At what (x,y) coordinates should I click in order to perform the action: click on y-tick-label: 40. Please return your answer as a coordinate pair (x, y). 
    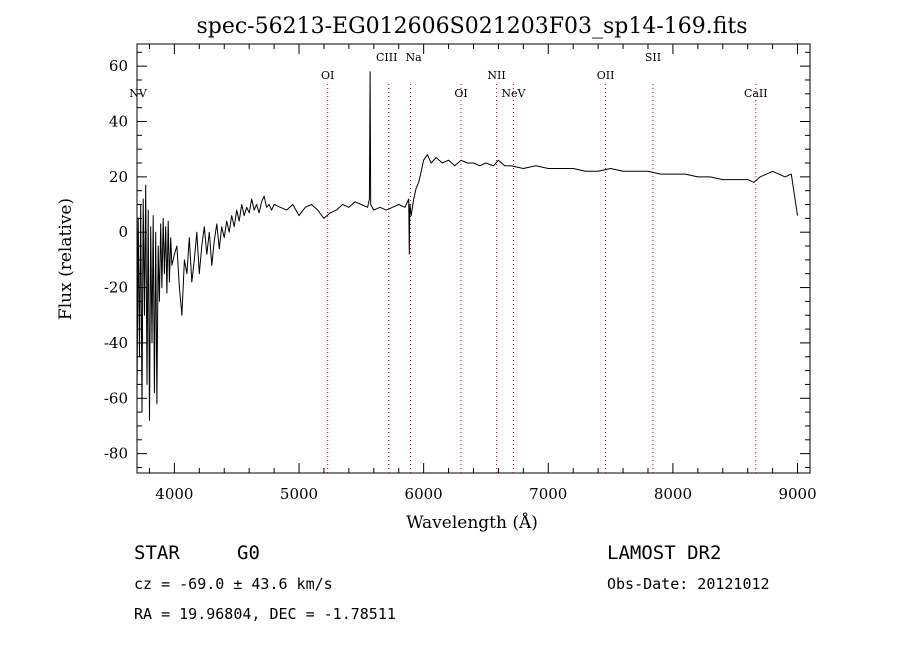
    Looking at the image, I should click on (118, 121).